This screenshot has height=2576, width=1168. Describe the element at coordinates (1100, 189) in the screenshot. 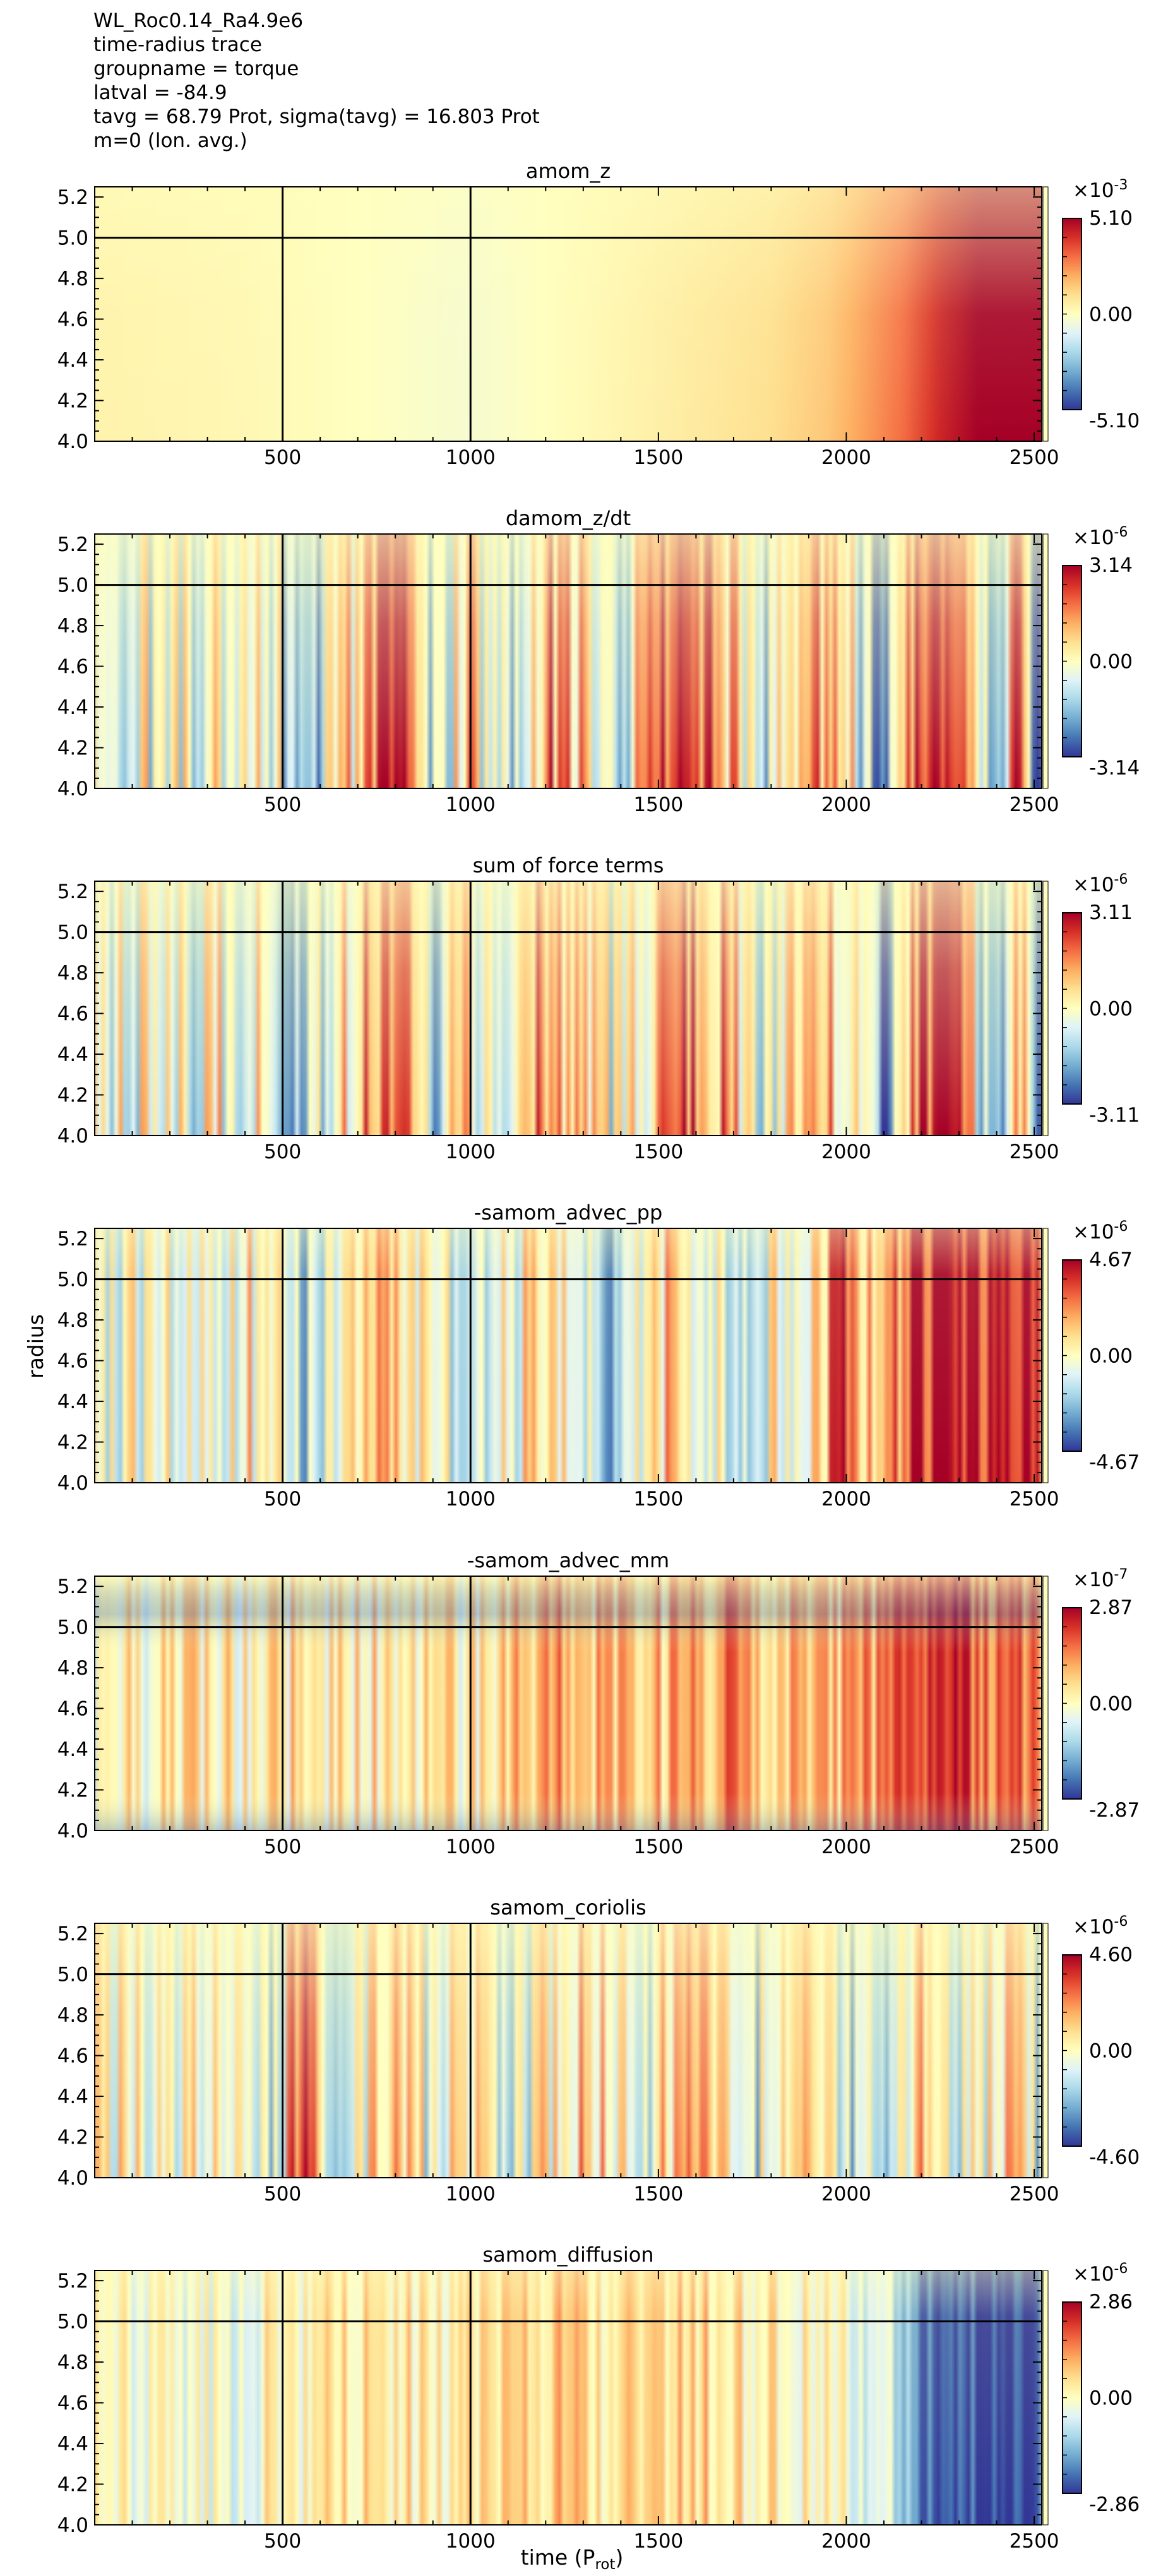

I see `colorbar-exponent: ×10⁻³` at that location.